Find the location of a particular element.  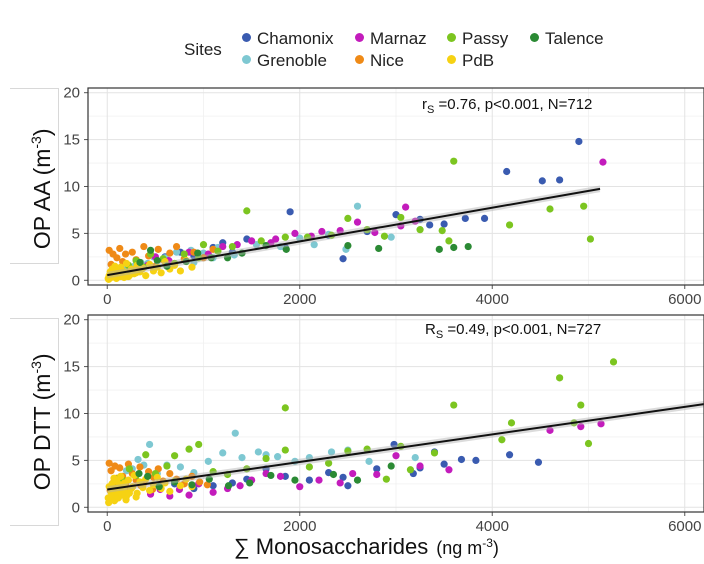

legend-marker-chamonix is located at coordinates (246, 38).